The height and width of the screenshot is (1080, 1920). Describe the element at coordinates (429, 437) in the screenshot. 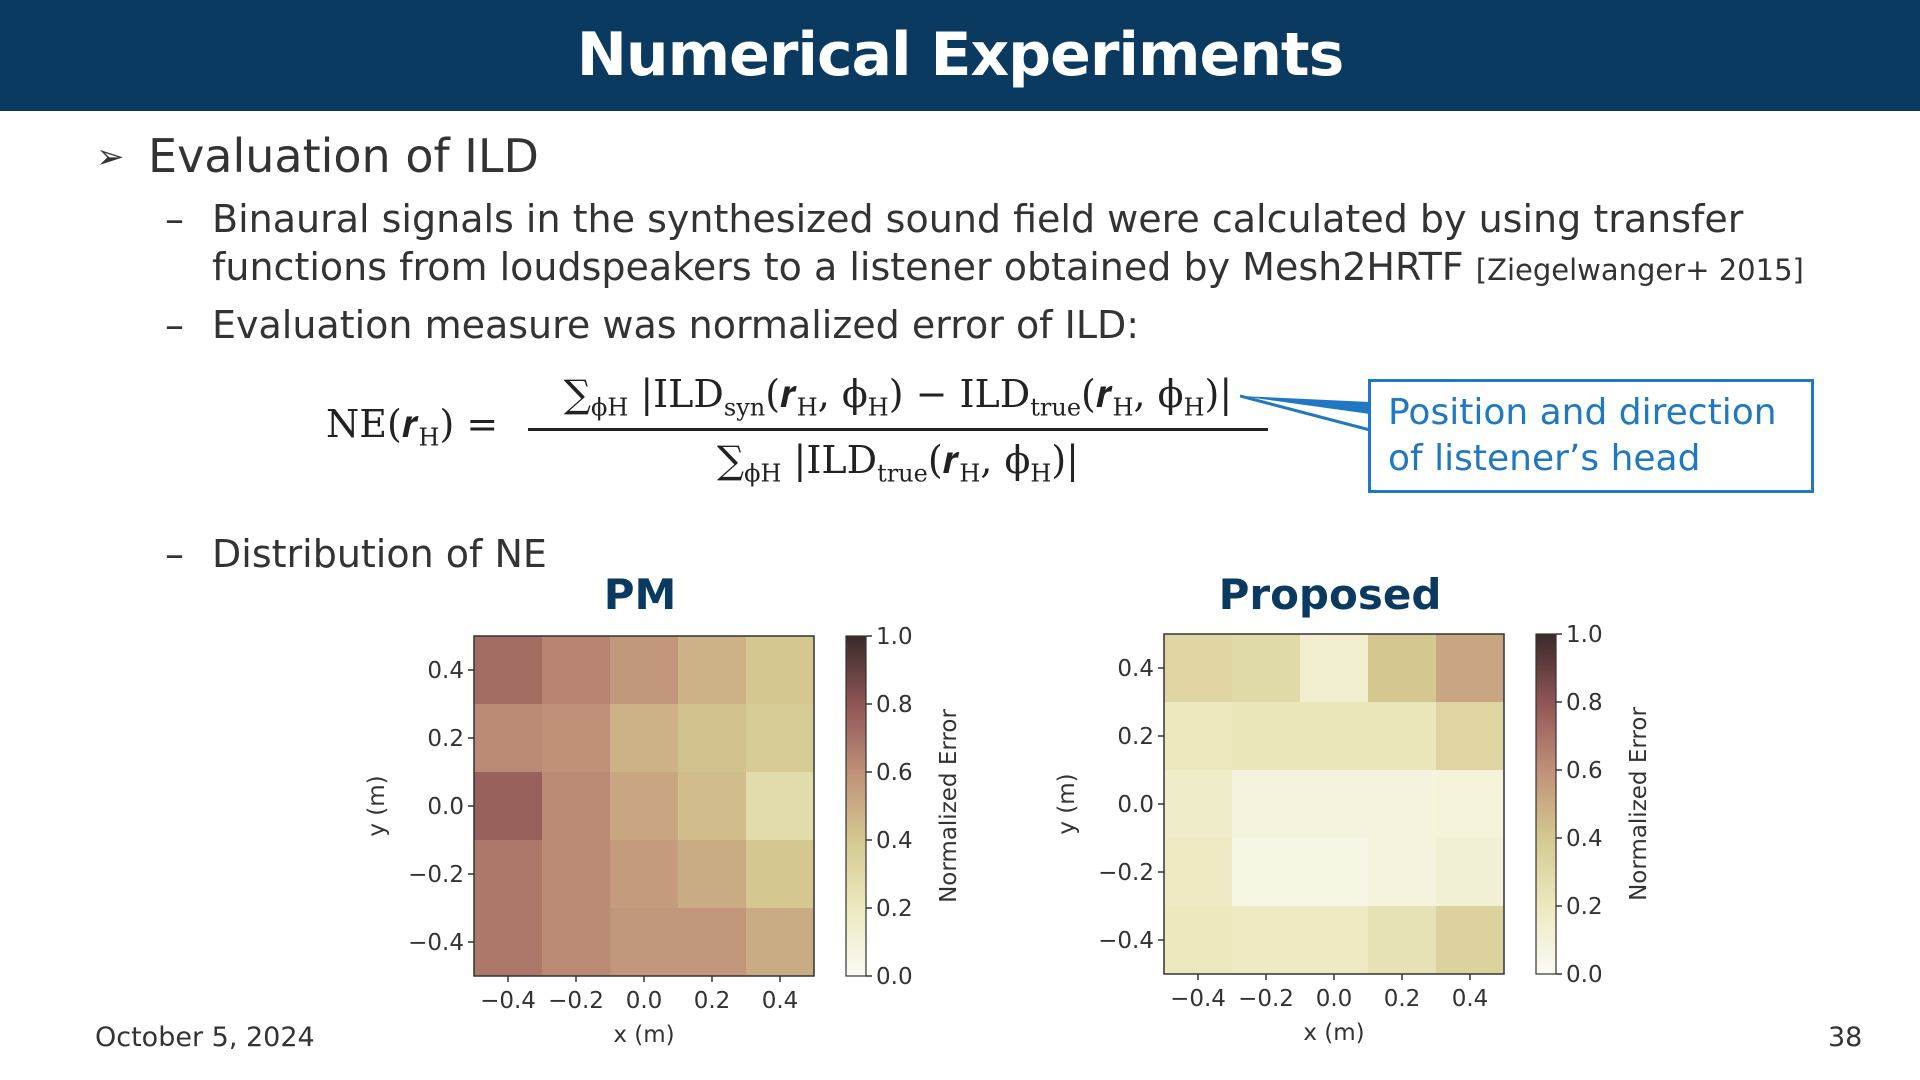

I see `formula-lhs-sub: H` at that location.